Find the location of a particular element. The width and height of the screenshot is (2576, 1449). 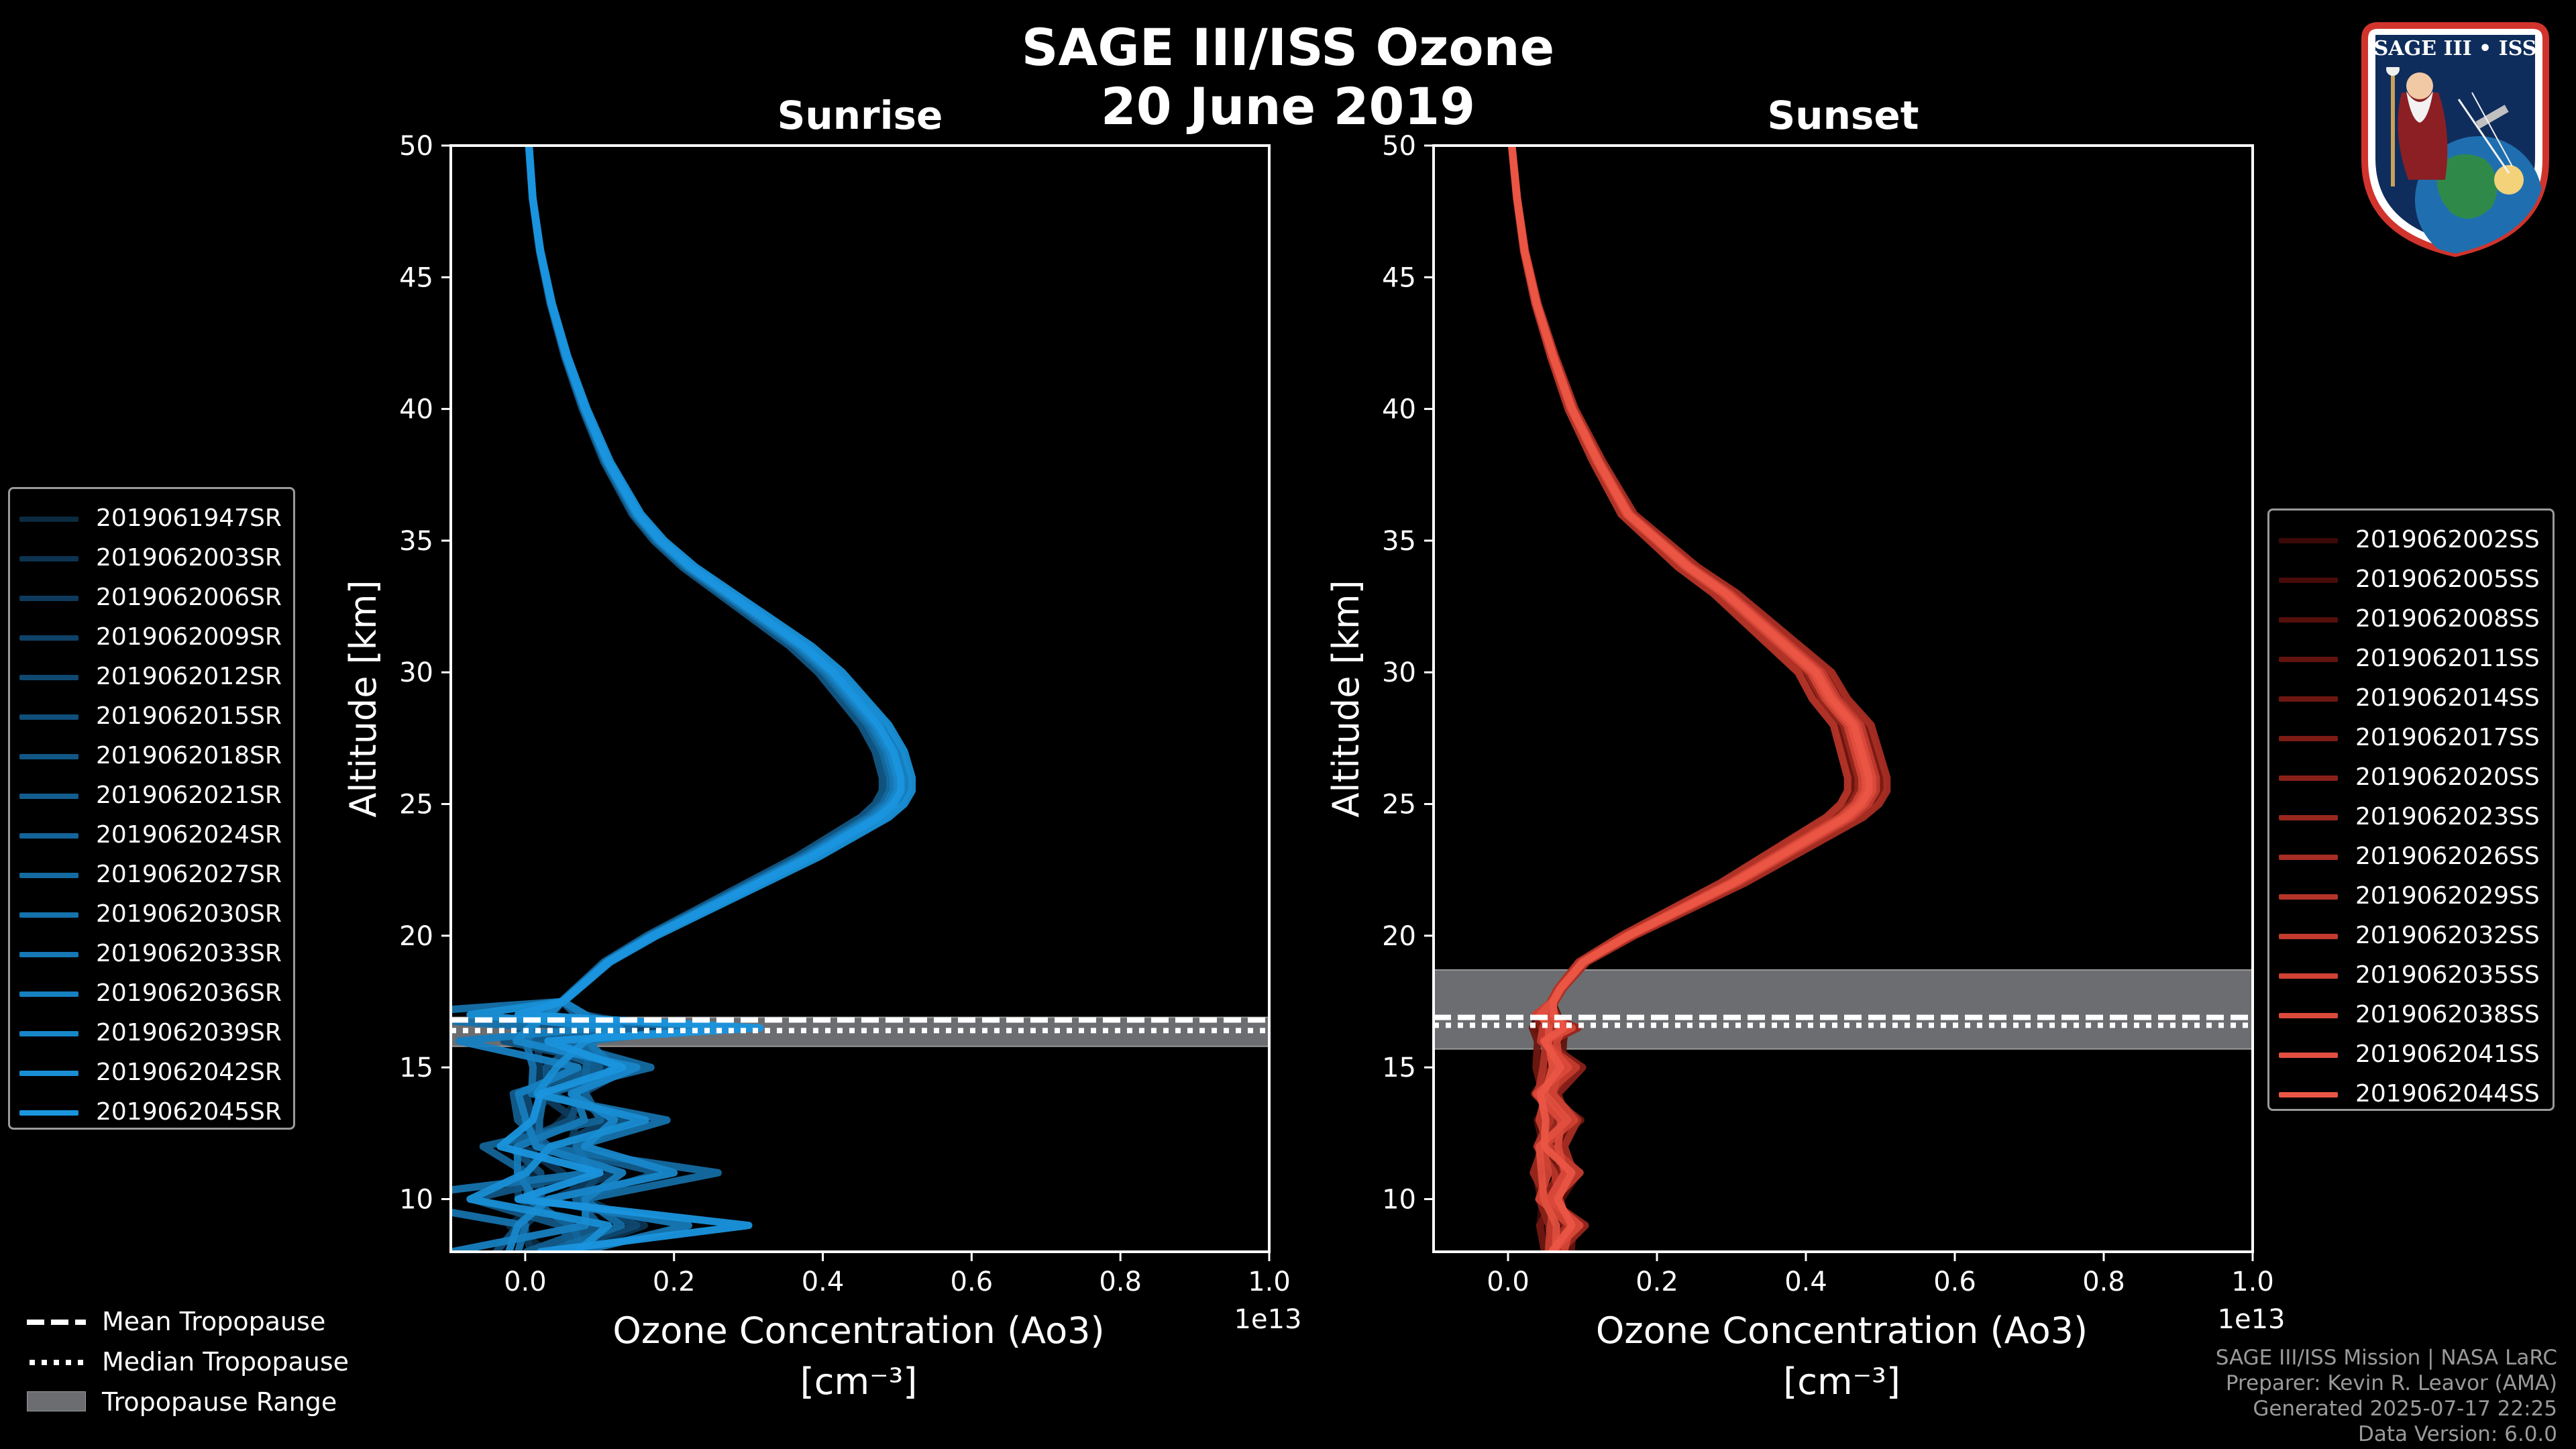

sunrise-ytick-label: 50 is located at coordinates (416, 146).